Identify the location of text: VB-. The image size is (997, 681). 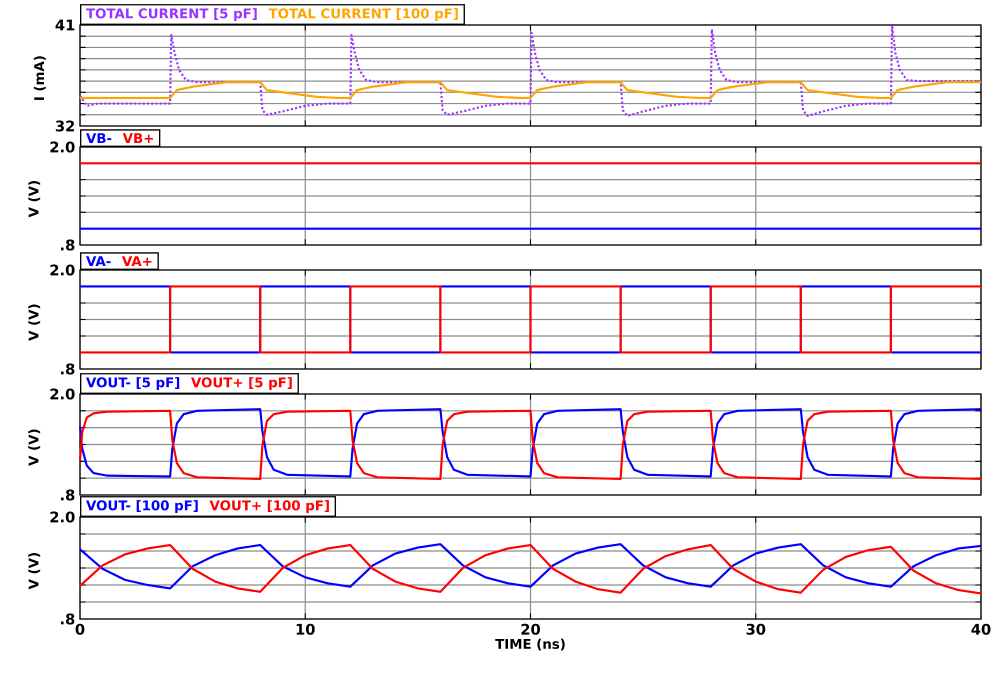
(99, 138).